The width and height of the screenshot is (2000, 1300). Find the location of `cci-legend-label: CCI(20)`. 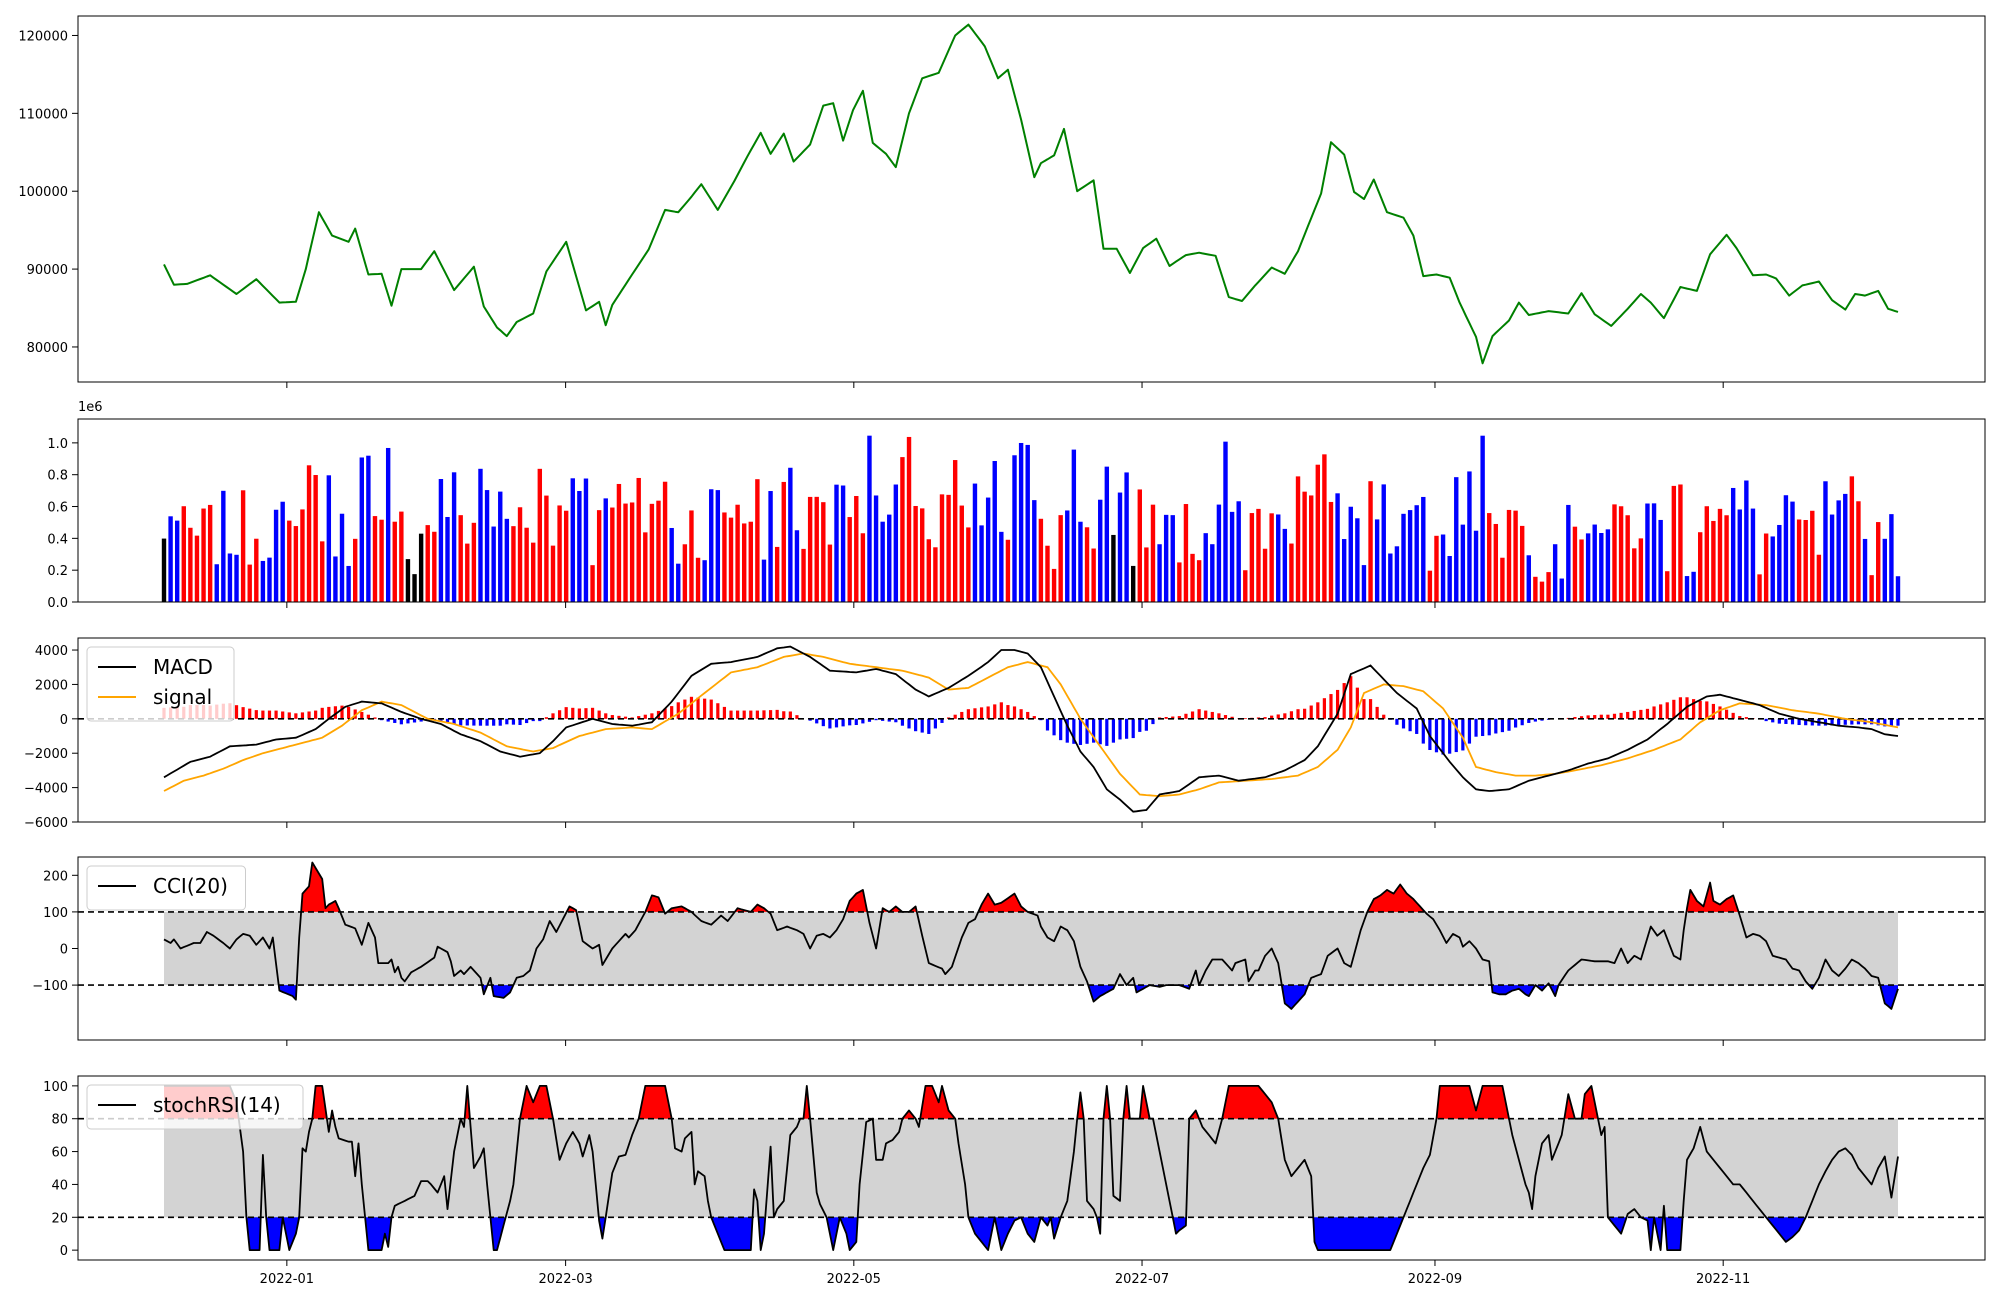

cci-legend-label: CCI(20) is located at coordinates (190, 886).